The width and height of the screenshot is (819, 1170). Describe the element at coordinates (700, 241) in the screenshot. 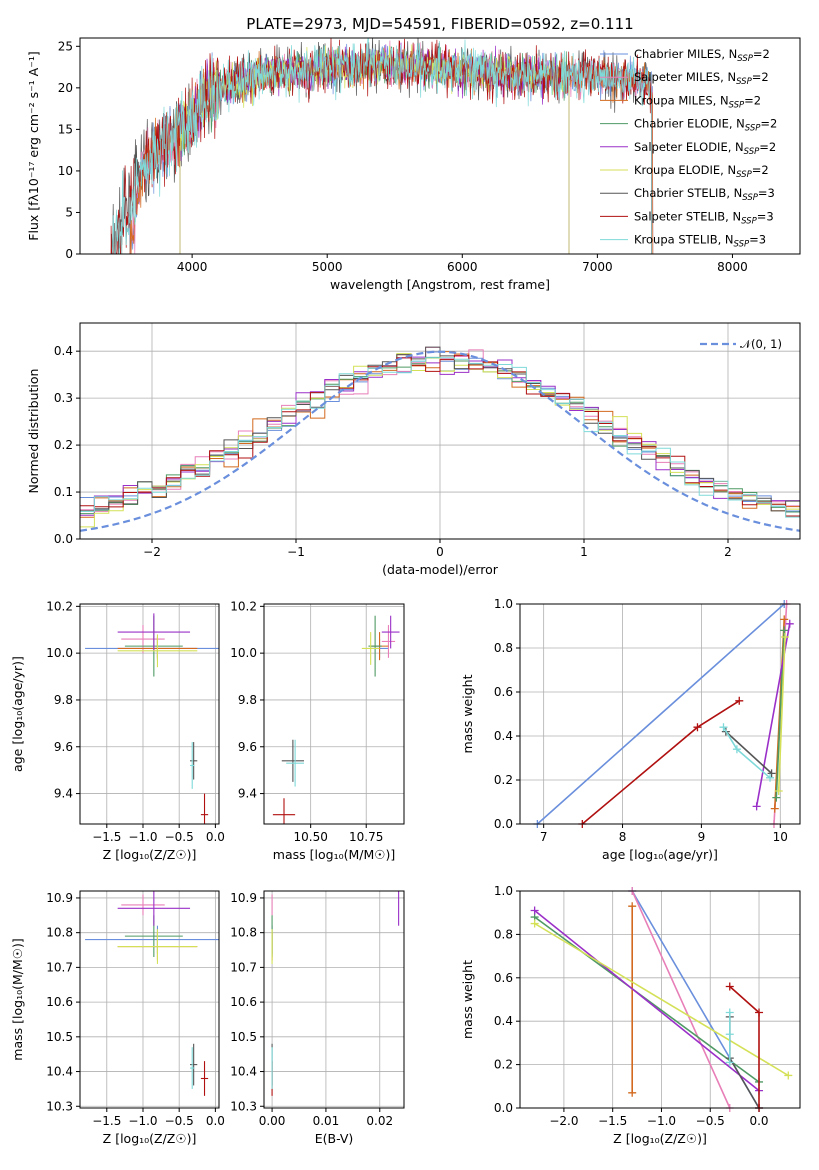

I see `legend-entry: Kroupa STELIB, NSSP=3` at that location.